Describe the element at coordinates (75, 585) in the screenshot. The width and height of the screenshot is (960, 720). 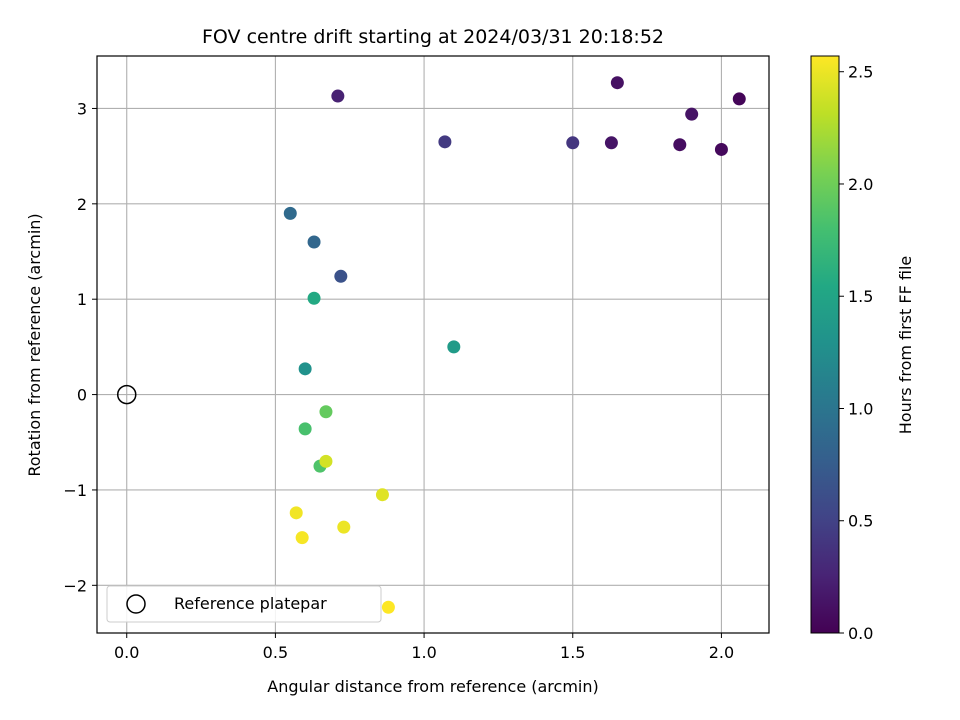
I see `y-tick-label: −2` at that location.